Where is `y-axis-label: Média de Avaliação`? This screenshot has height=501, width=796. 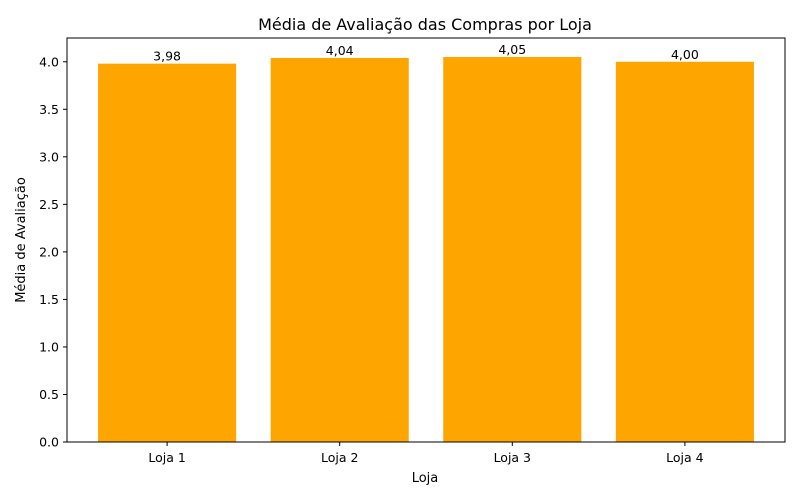 y-axis-label: Média de Avaliação is located at coordinates (21, 240).